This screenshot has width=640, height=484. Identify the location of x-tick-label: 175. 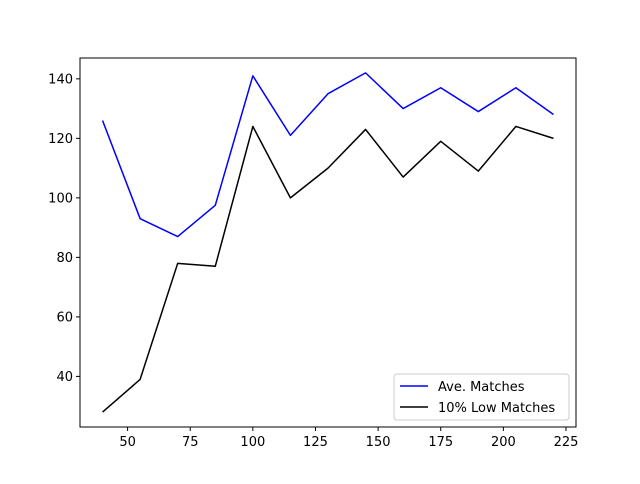
(440, 442).